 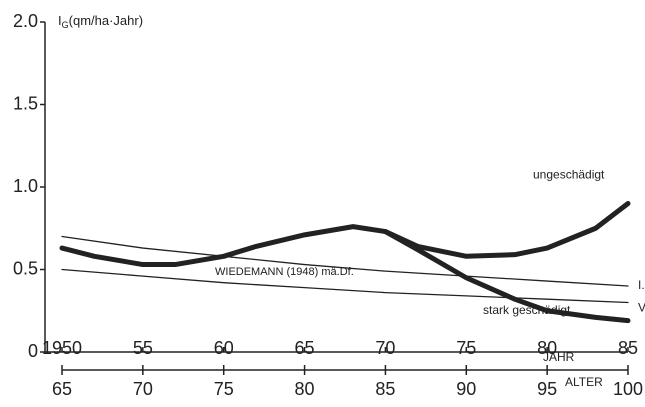 What do you see at coordinates (385, 389) in the screenshot?
I see `x2-tick-label: 85` at bounding box center [385, 389].